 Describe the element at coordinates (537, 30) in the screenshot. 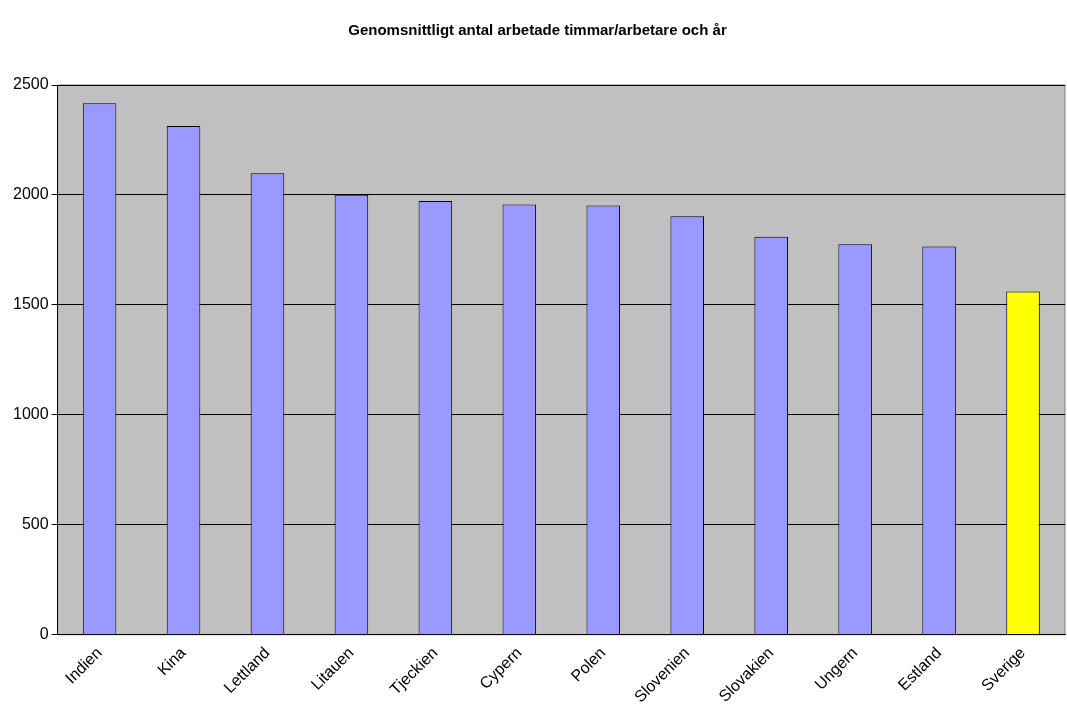

I see `chart-title: Genomsnittligt antal arbetade timmar/arbetare och år` at that location.